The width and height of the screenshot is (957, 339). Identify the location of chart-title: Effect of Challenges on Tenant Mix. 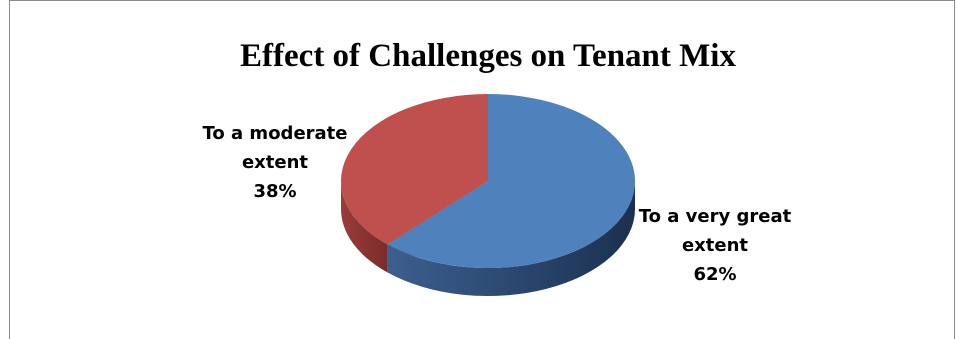
(488, 56).